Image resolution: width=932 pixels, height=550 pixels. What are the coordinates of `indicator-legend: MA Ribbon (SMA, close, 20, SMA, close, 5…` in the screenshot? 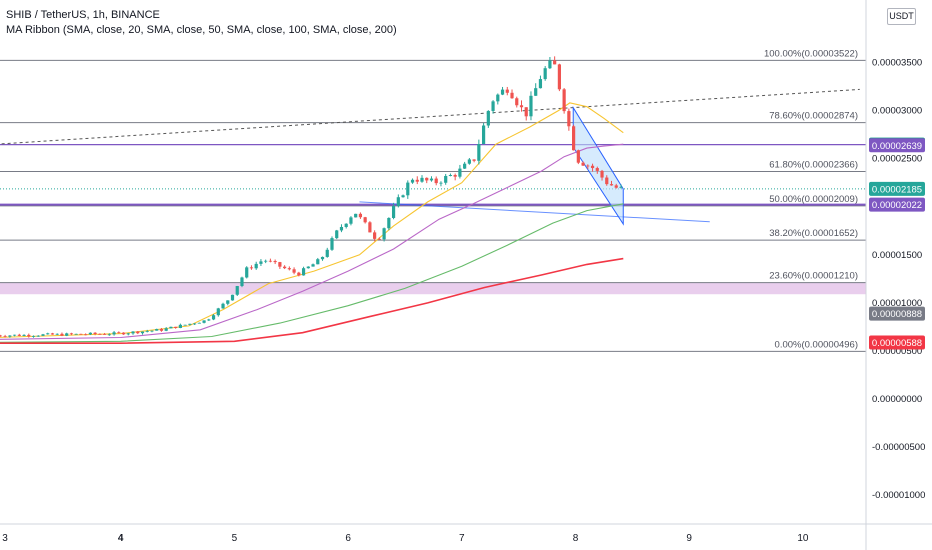 It's located at (201, 30).